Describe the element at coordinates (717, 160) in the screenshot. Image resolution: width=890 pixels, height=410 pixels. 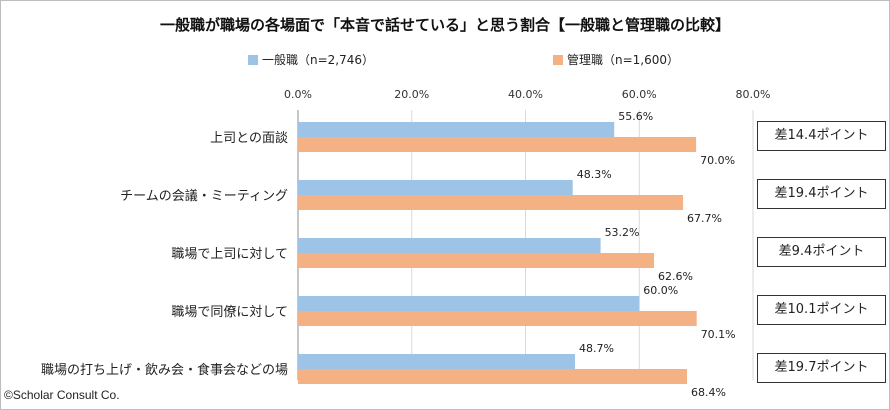
I see `data-label-manager-1: 70.0%` at that location.